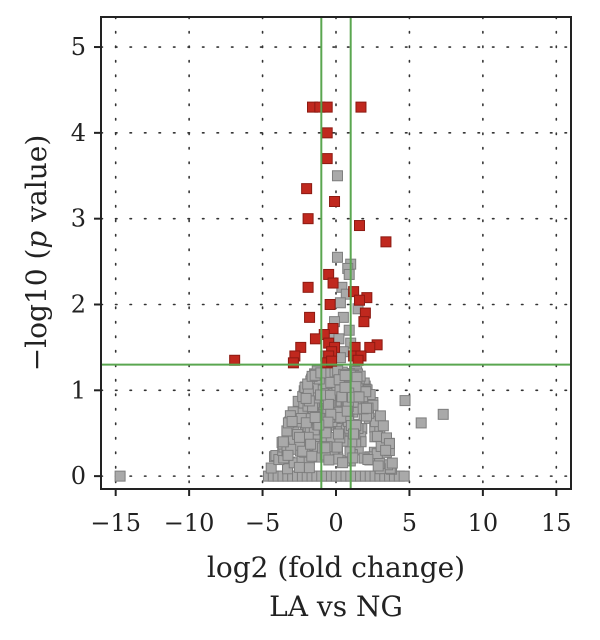  I want to click on x-tick-label: −10, so click(189, 523).